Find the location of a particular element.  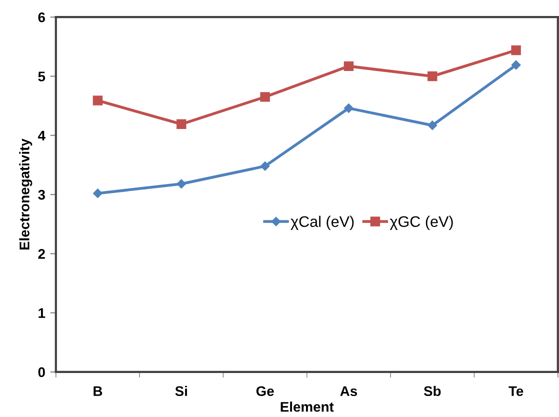

x-tick-label: Sb is located at coordinates (432, 391).